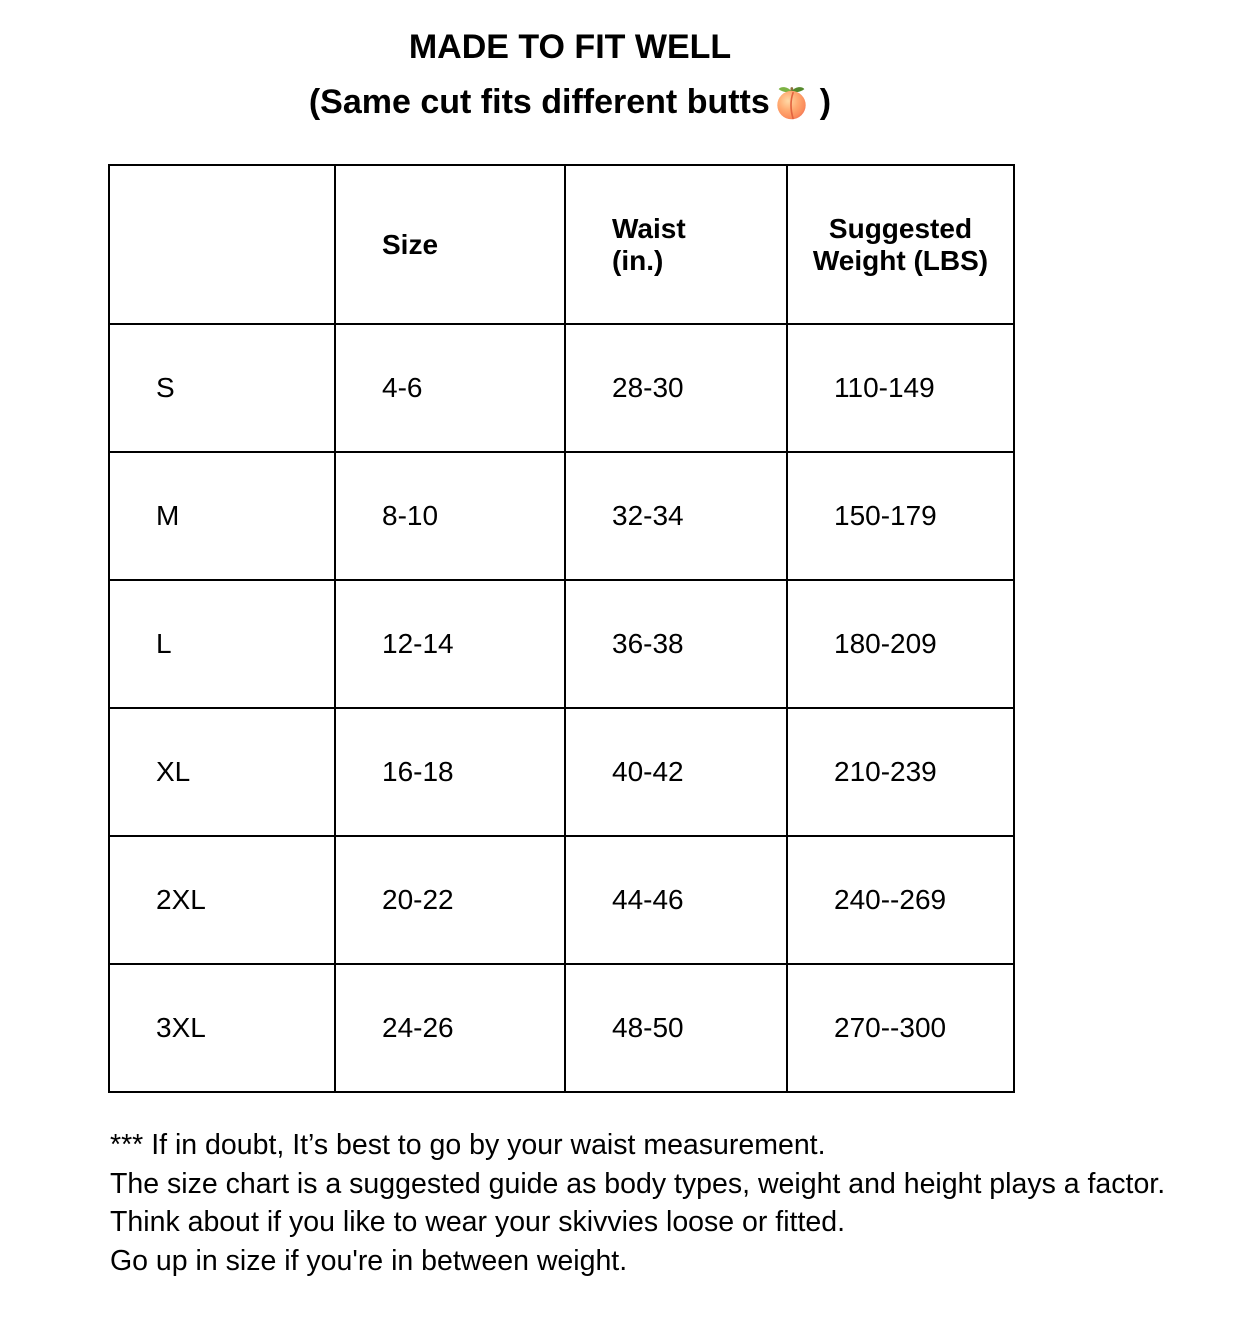 The image size is (1254, 1334). What do you see at coordinates (900, 644) in the screenshot?
I see `weight-cell: 180-209` at bounding box center [900, 644].